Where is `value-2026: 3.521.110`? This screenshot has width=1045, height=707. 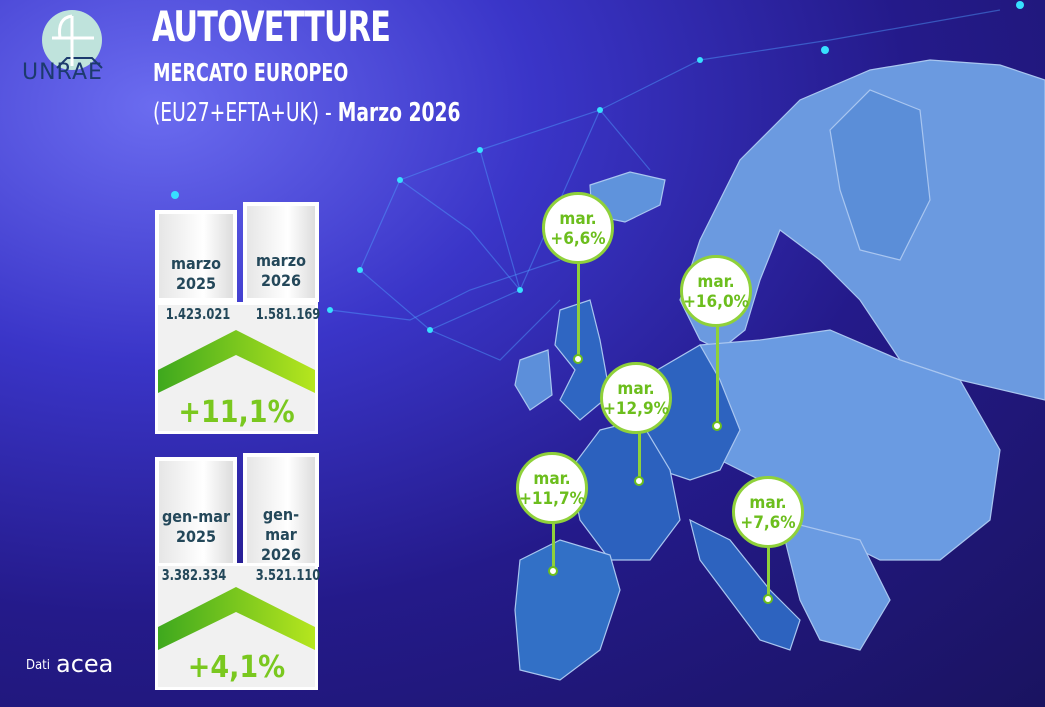 value-2026: 3.521.110 is located at coordinates (288, 575).